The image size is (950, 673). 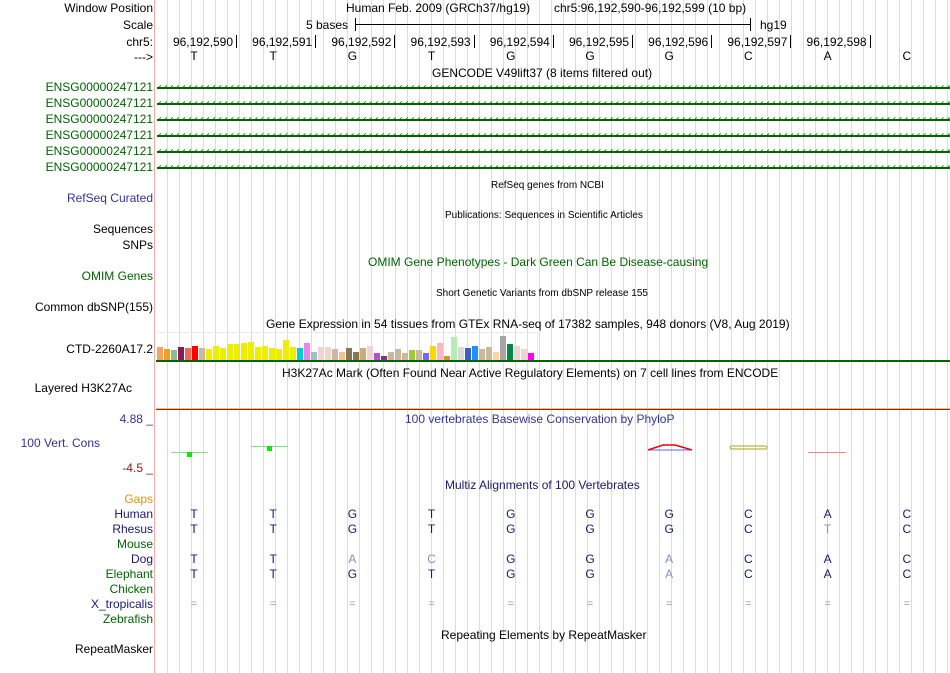 I want to click on species-label-chicken: Chicken, so click(x=131, y=589).